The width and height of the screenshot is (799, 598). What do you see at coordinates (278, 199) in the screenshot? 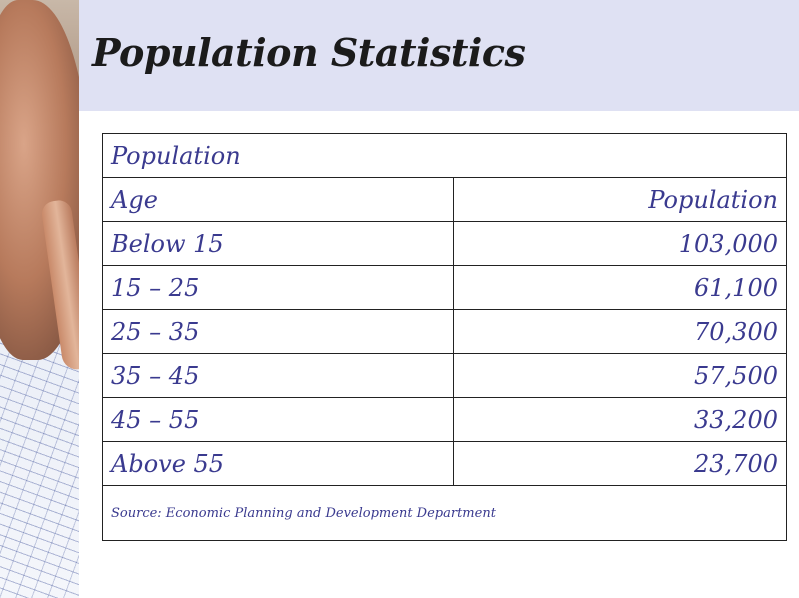
I see `header-age: Age` at bounding box center [278, 199].